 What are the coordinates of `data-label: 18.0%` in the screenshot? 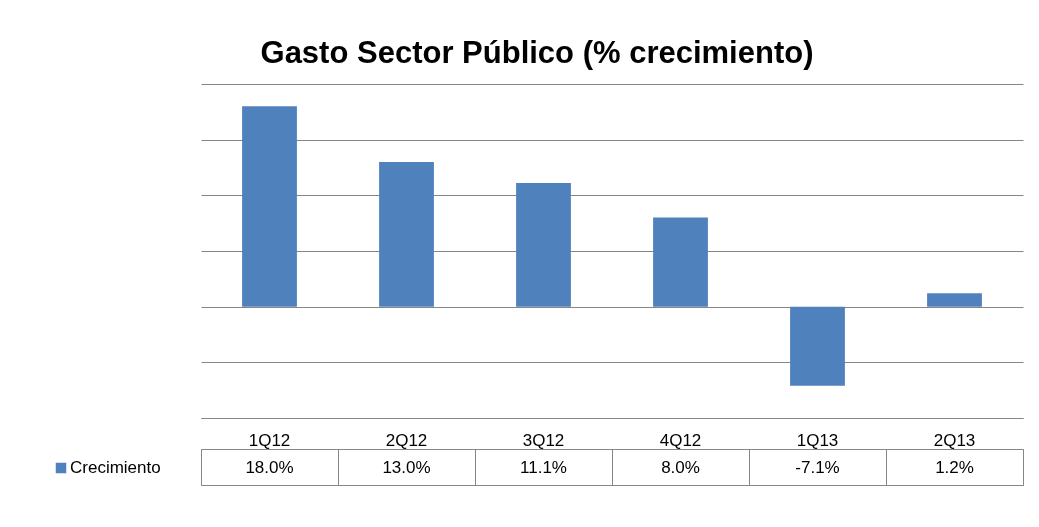 It's located at (269, 467).